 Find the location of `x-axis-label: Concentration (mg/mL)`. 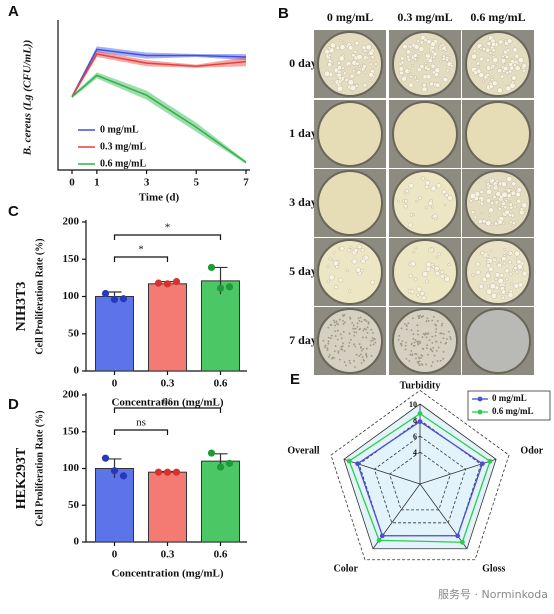

x-axis-label: Concentration (mg/mL) is located at coordinates (167, 403).